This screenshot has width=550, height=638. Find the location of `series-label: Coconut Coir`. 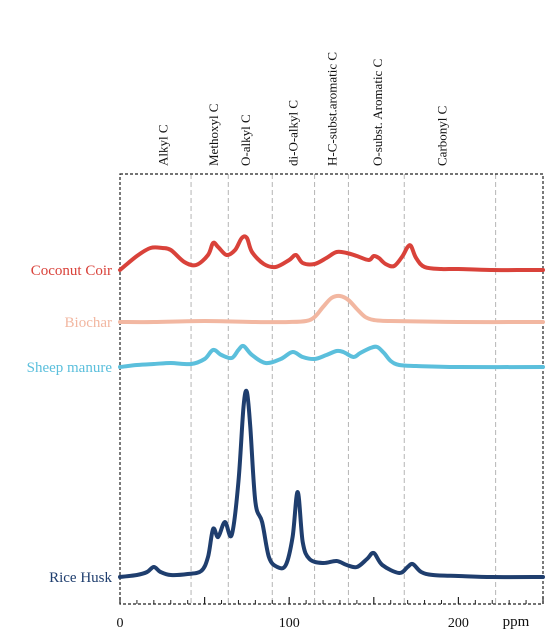

series-label: Coconut Coir is located at coordinates (71, 271).